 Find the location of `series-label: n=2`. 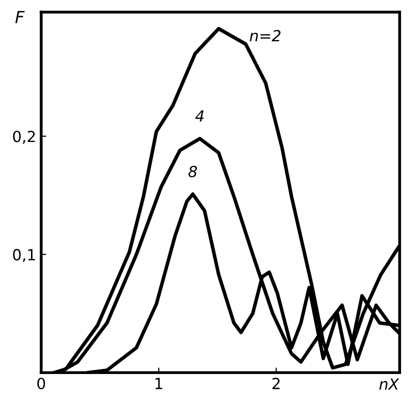

series-label: n=2 is located at coordinates (265, 36).